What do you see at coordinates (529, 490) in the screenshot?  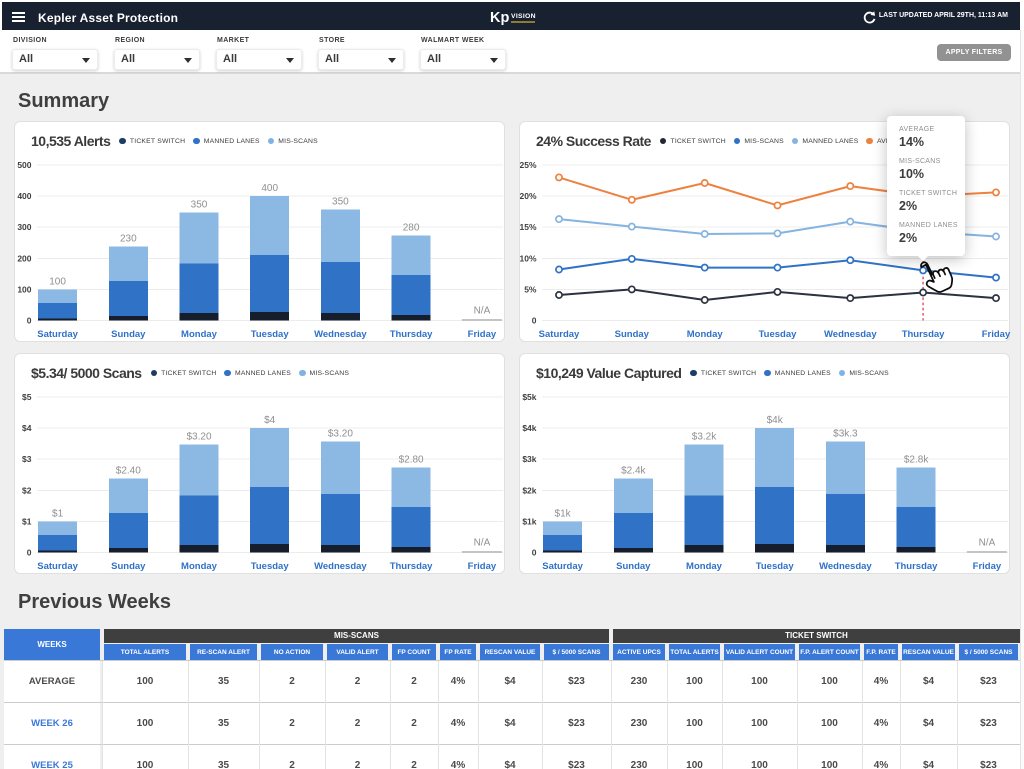 I see `svg-text: $2k` at bounding box center [529, 490].